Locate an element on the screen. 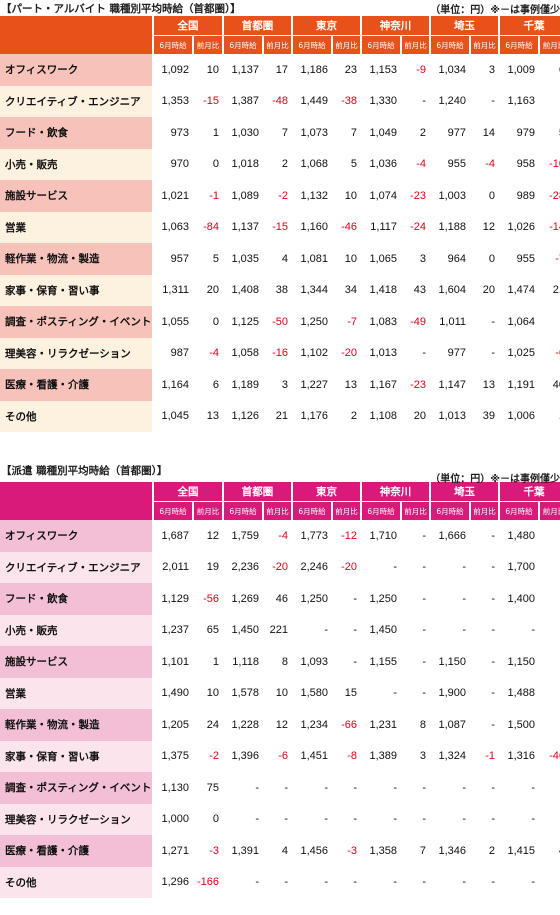 This screenshot has height=915, width=560. wage-cell: 1,093 is located at coordinates (314, 661).